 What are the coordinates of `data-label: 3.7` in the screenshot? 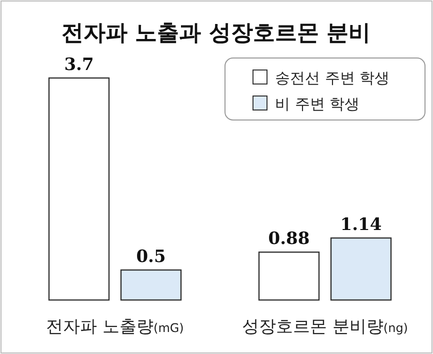 It's located at (79, 65).